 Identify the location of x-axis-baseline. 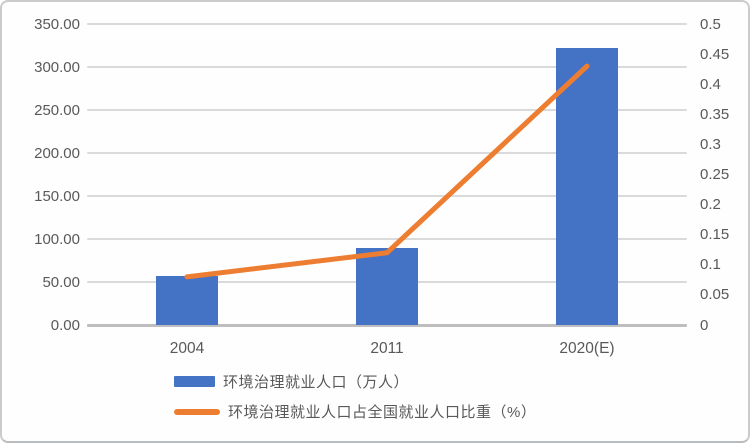
(387, 325).